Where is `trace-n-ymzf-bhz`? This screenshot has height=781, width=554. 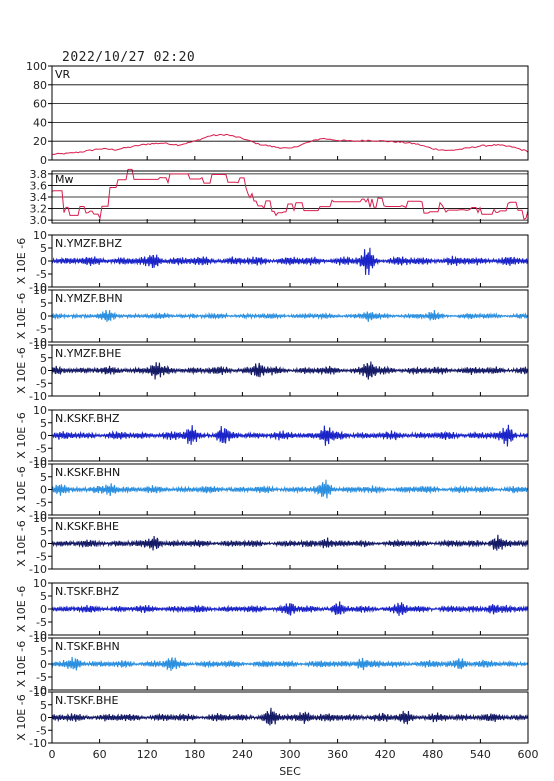
trace-n-ymzf-bhz is located at coordinates (290, 261).